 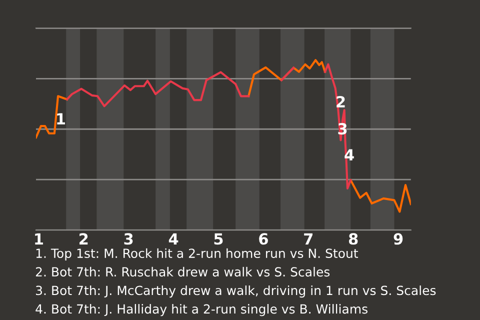 I want to click on x-tick-label: 6, so click(x=263, y=239).